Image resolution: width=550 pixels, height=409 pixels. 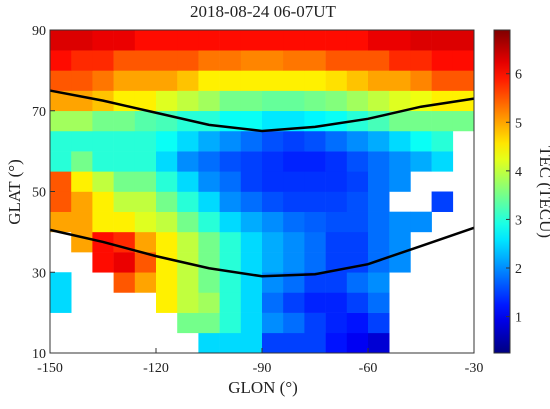 What do you see at coordinates (518, 318) in the screenshot?
I see `colorbar-tick-label: 1` at bounding box center [518, 318].